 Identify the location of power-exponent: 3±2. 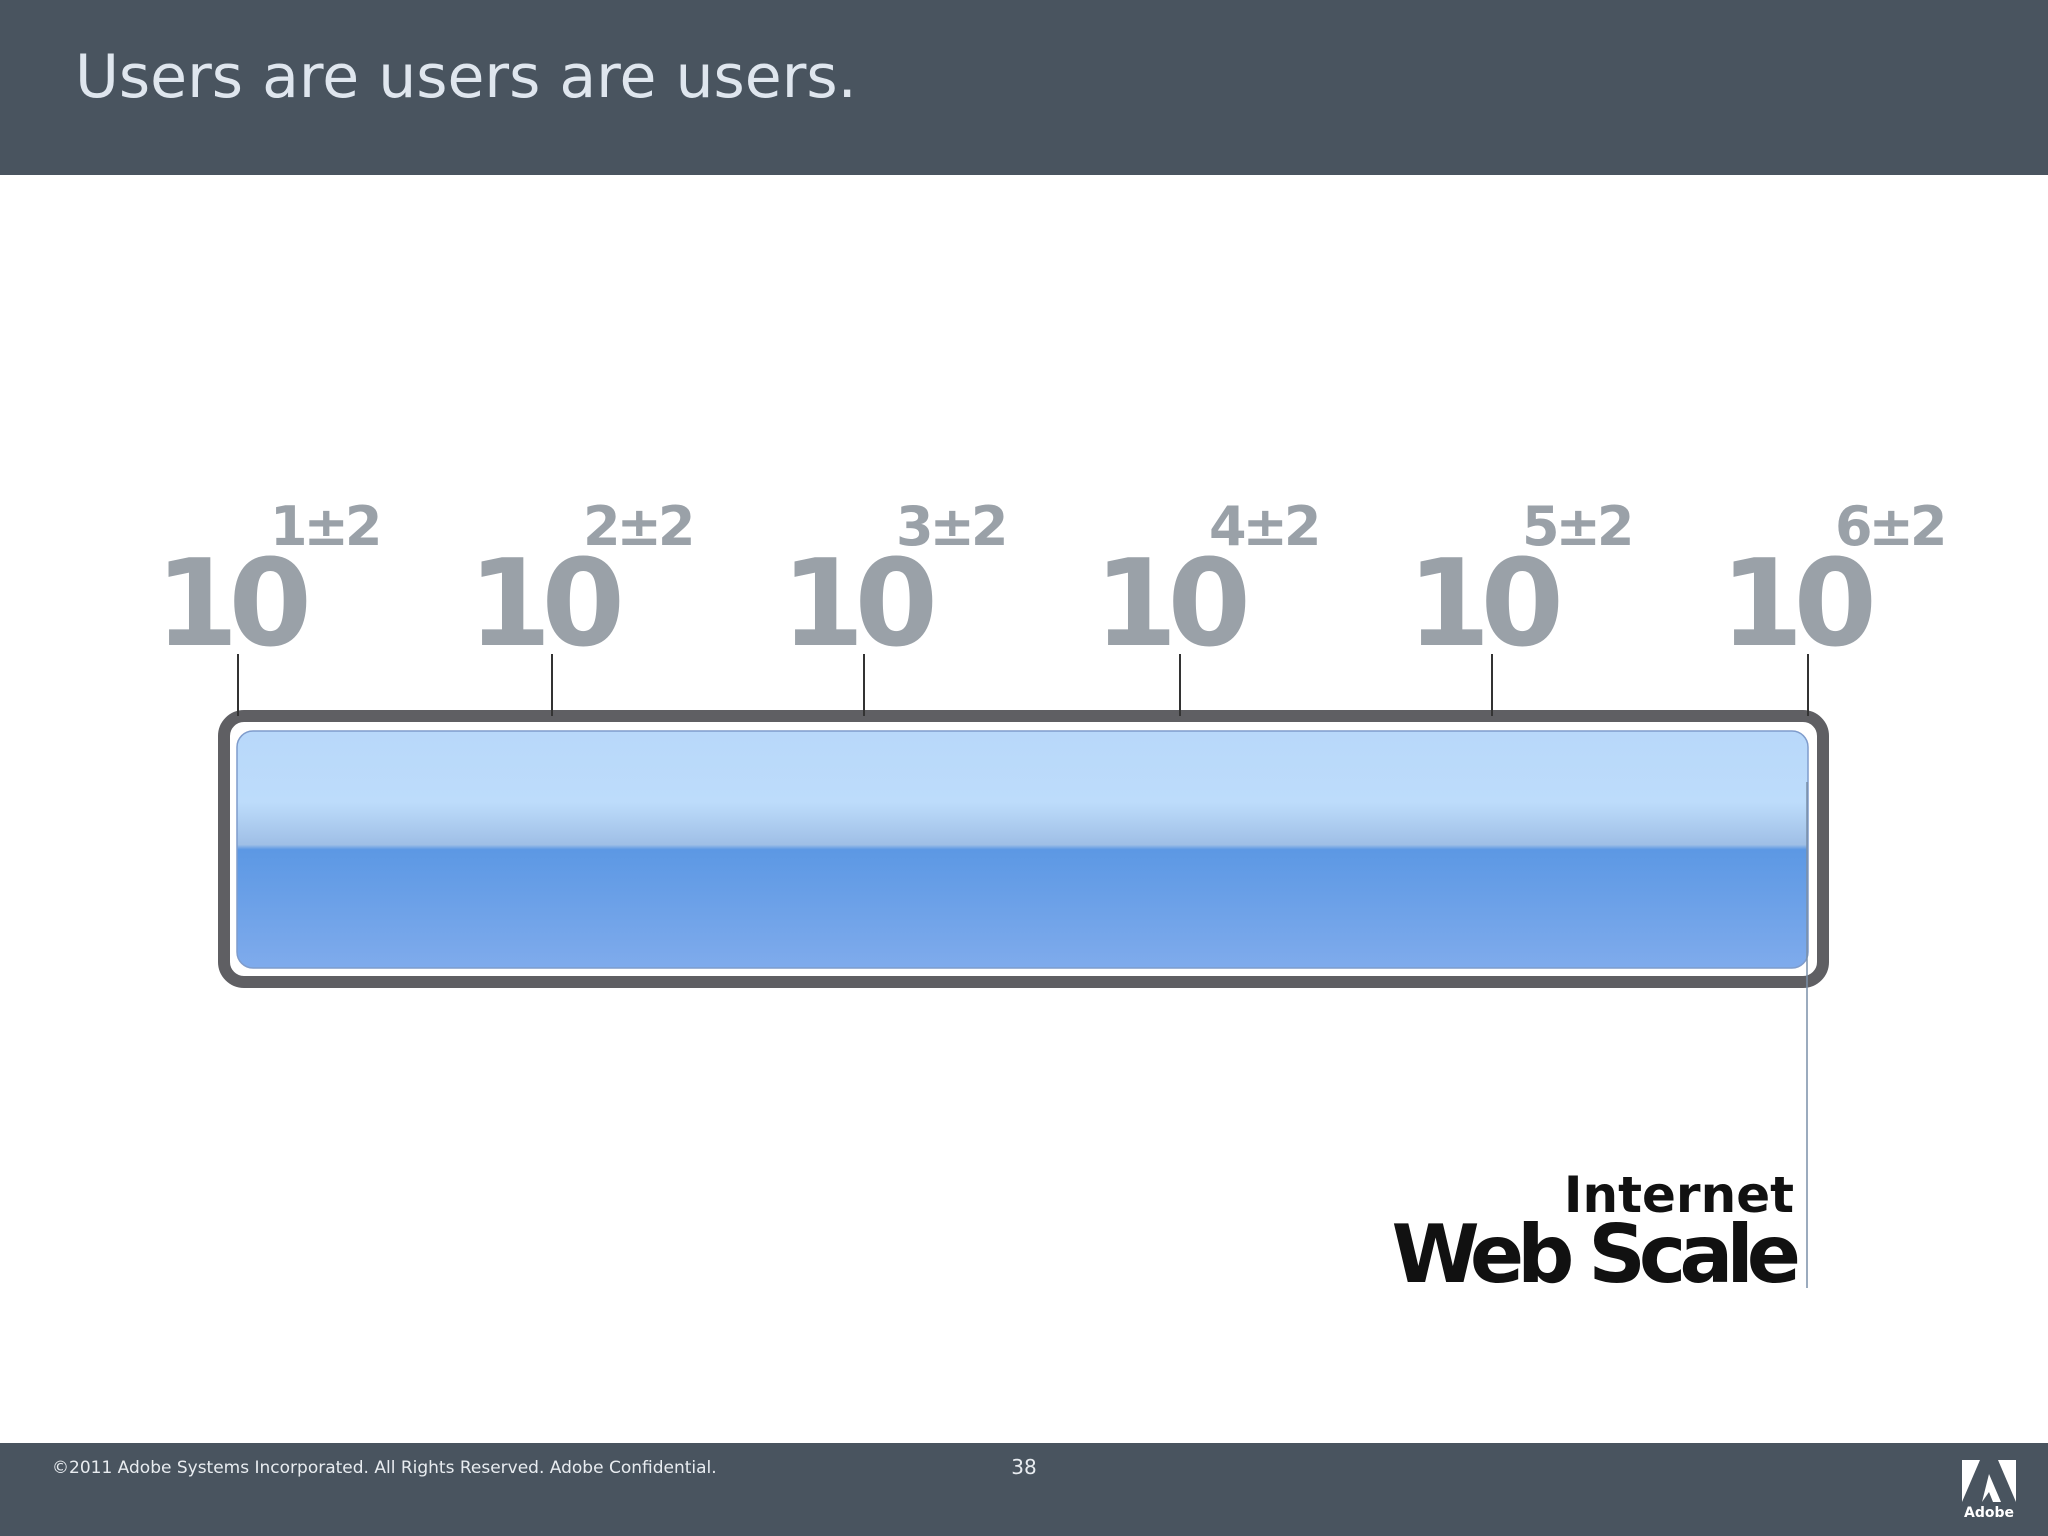
(952, 526).